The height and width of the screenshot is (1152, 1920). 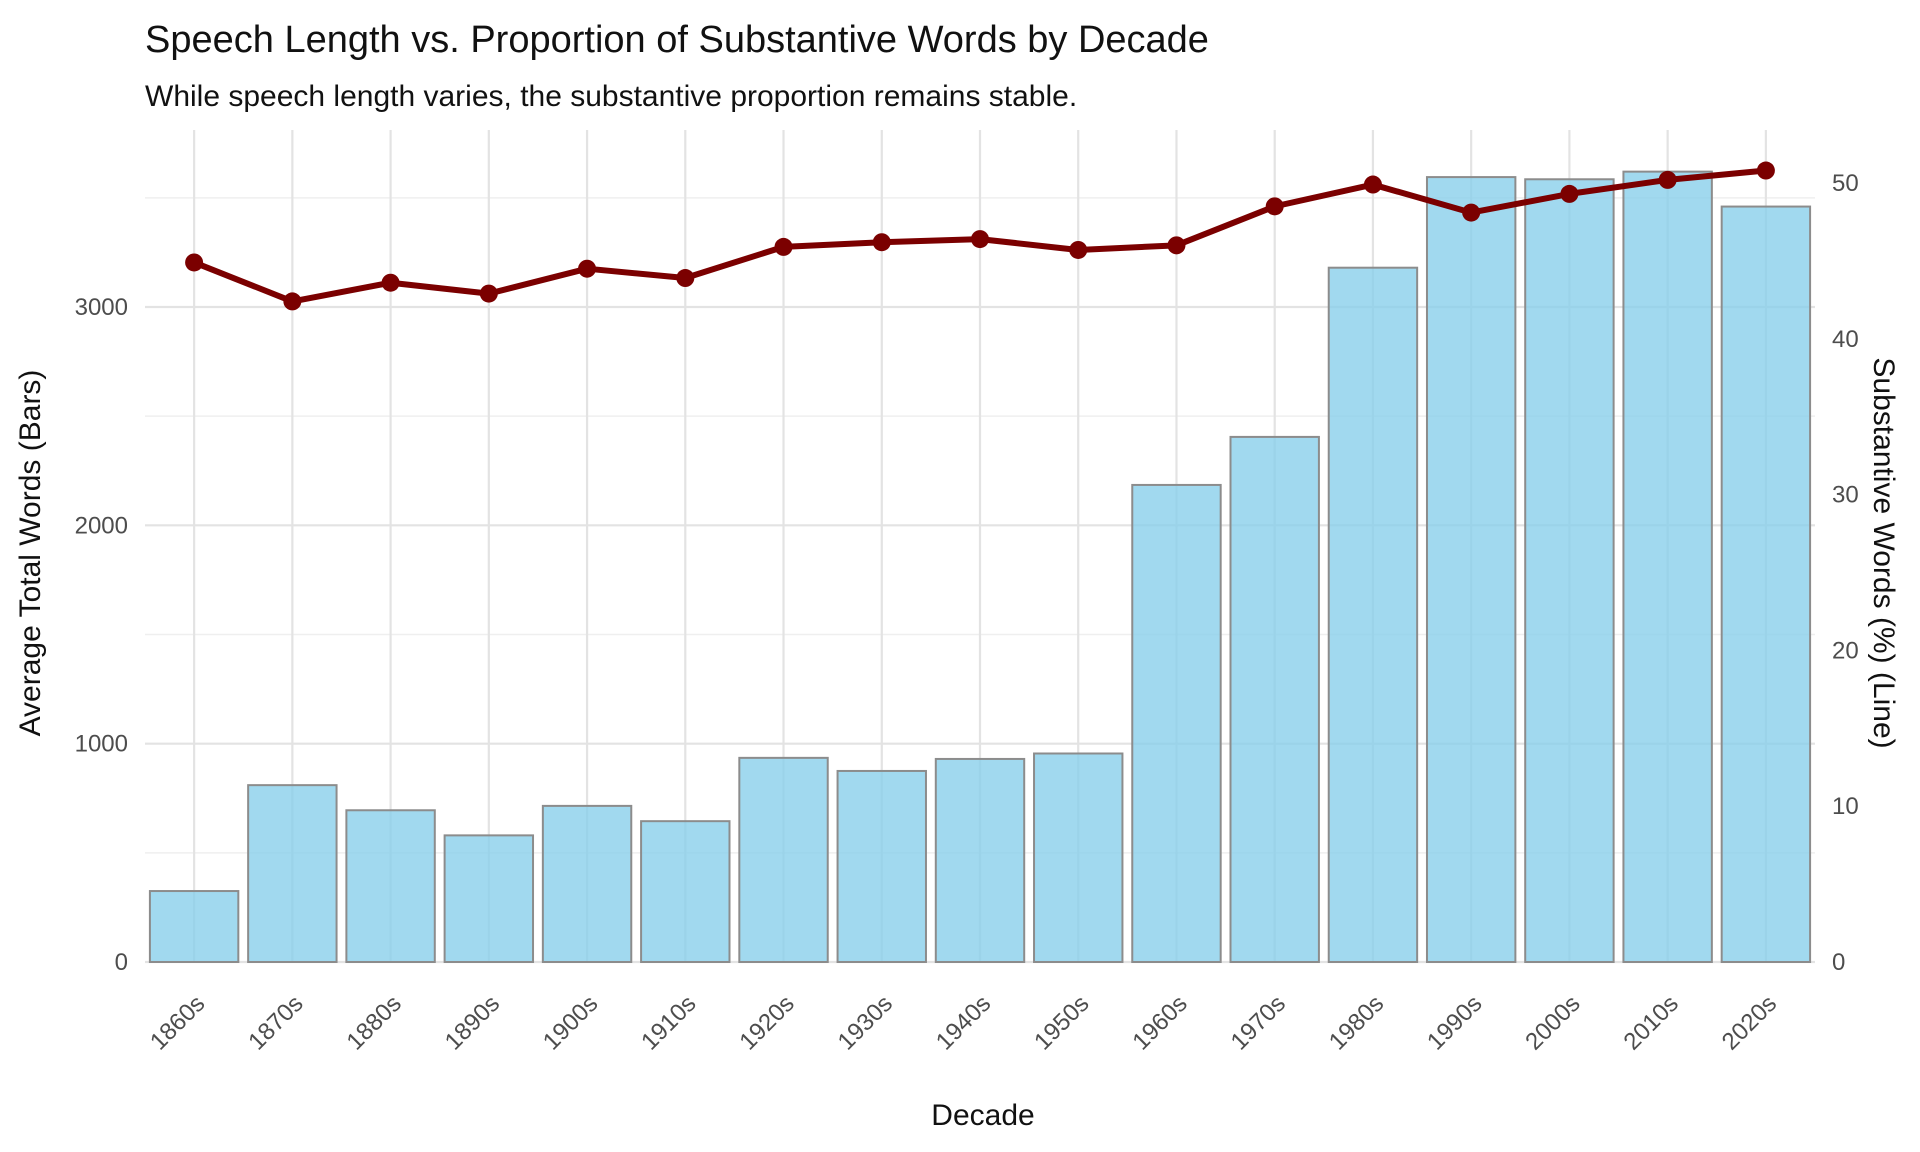 What do you see at coordinates (1078, 249) in the screenshot?
I see `line-point-1950s` at bounding box center [1078, 249].